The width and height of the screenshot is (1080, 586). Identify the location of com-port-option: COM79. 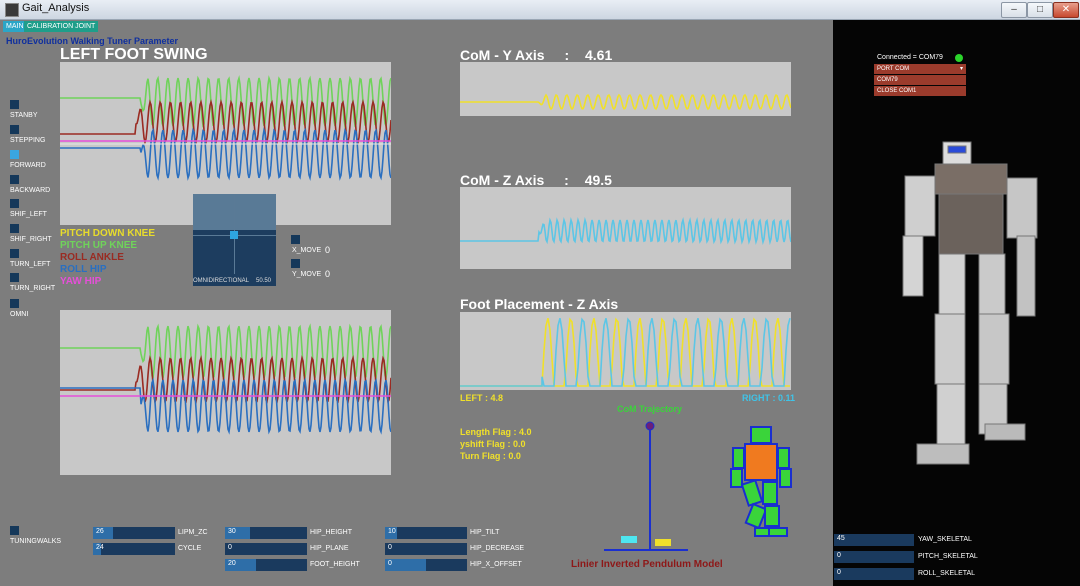
(920, 80).